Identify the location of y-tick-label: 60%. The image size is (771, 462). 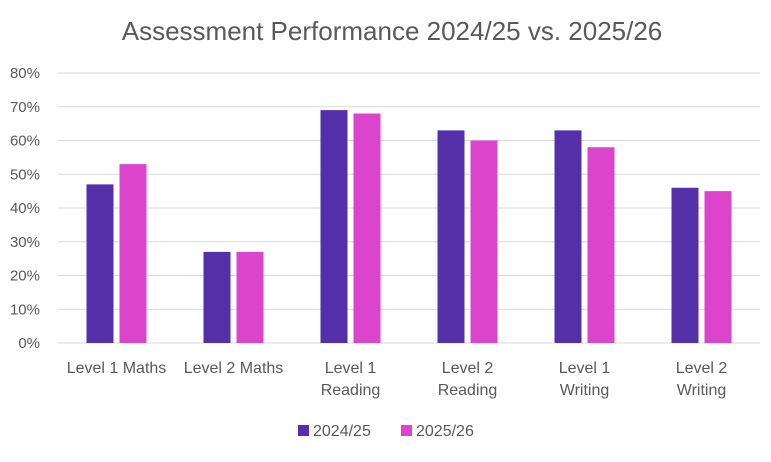
(25, 141).